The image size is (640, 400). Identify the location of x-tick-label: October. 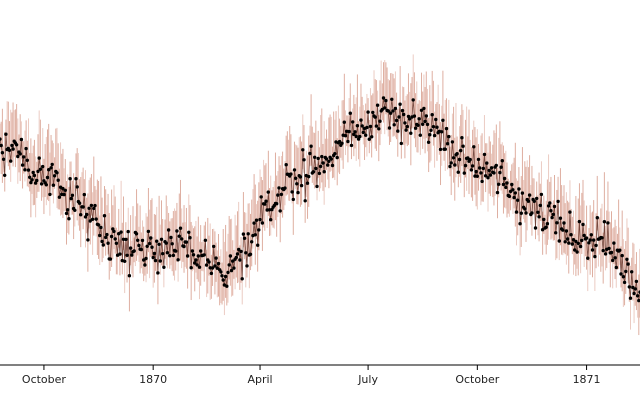
(477, 379).